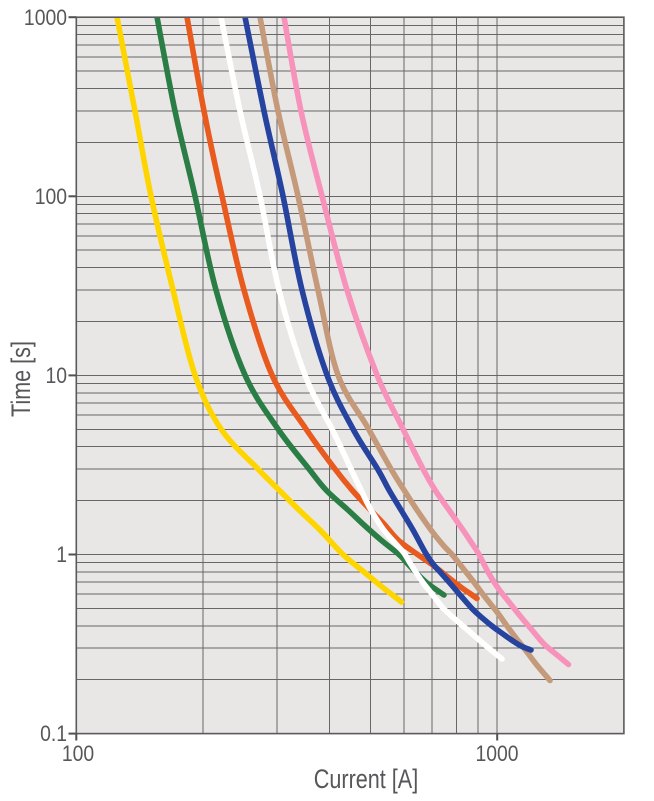 This screenshot has height=801, width=654. I want to click on svg-text: 10, so click(56, 376).